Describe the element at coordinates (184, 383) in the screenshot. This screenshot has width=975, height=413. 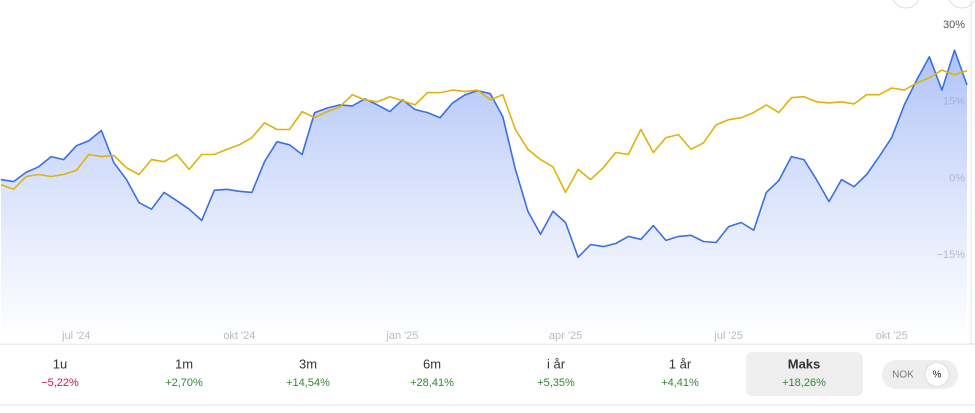
I see `period-change: +2,70%` at that location.